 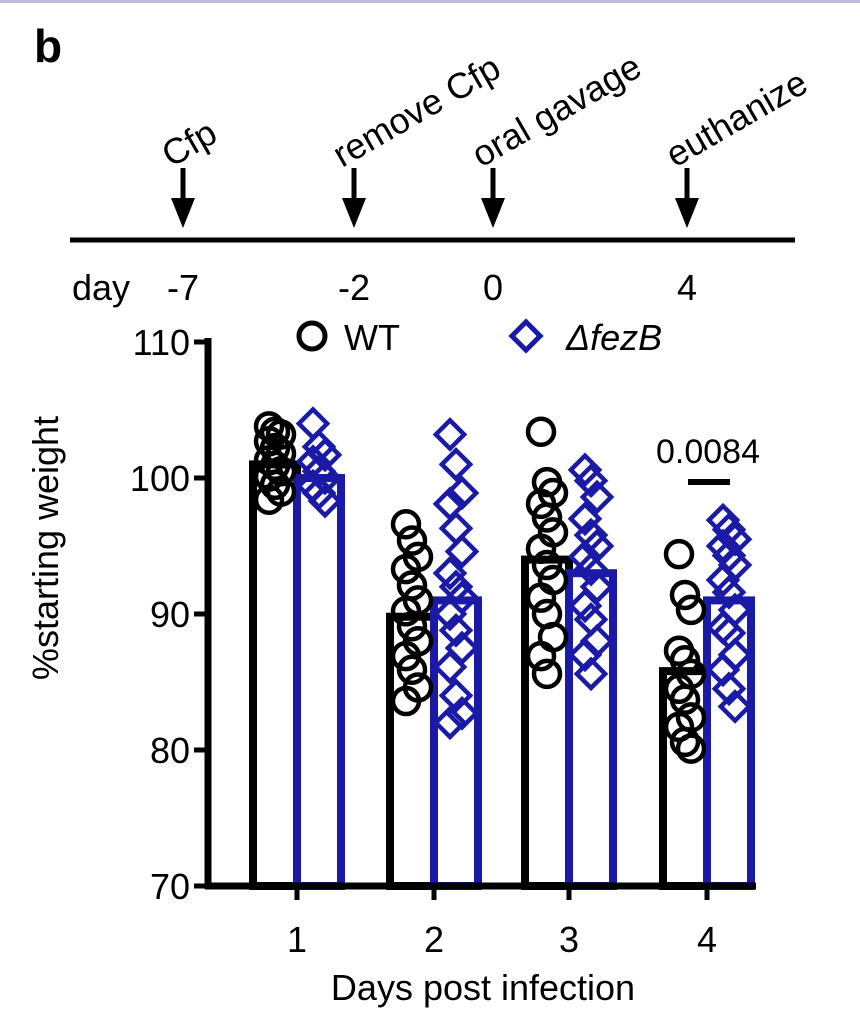 I want to click on y-tick-label: 90, so click(x=170, y=614).